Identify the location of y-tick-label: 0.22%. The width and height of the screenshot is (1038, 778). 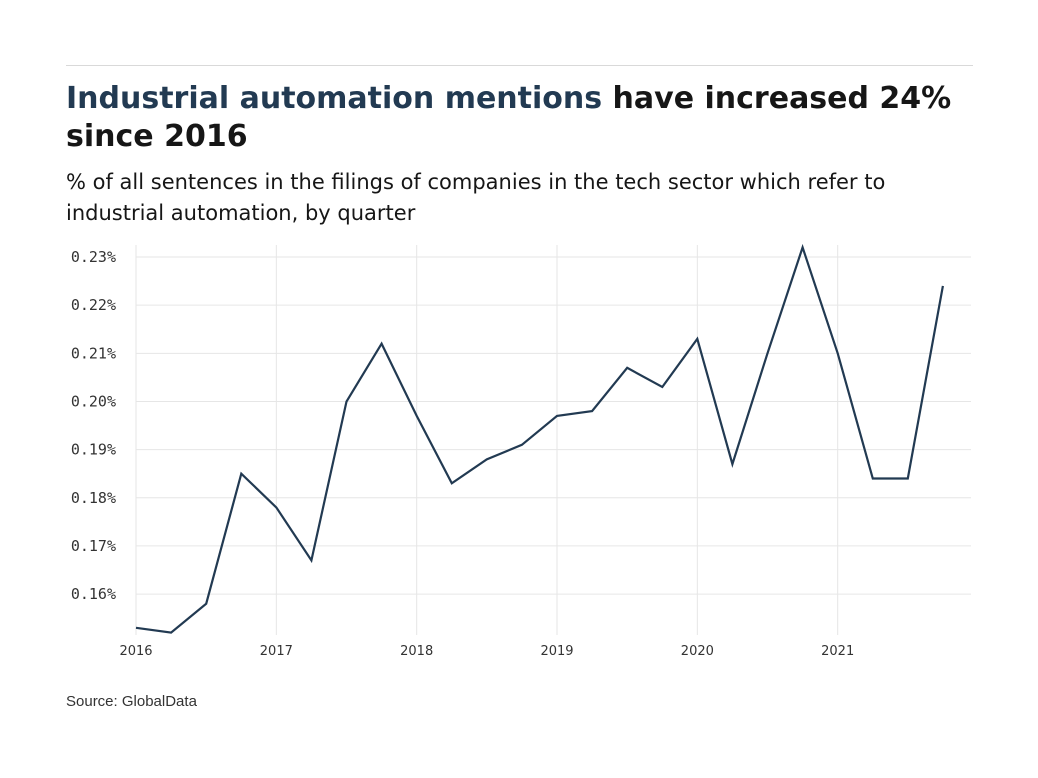
(93, 305).